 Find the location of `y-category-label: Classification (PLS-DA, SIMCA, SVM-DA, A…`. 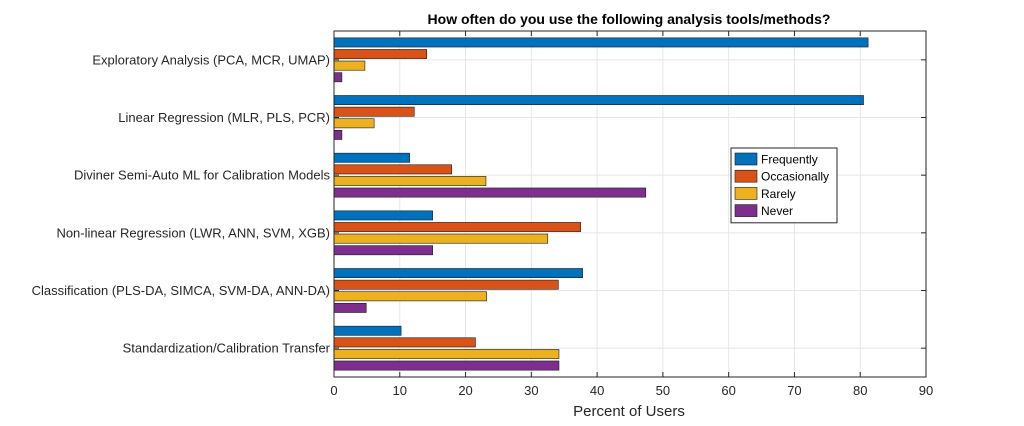

y-category-label: Classification (PLS-DA, SIMCA, SVM-DA, A… is located at coordinates (181, 290).